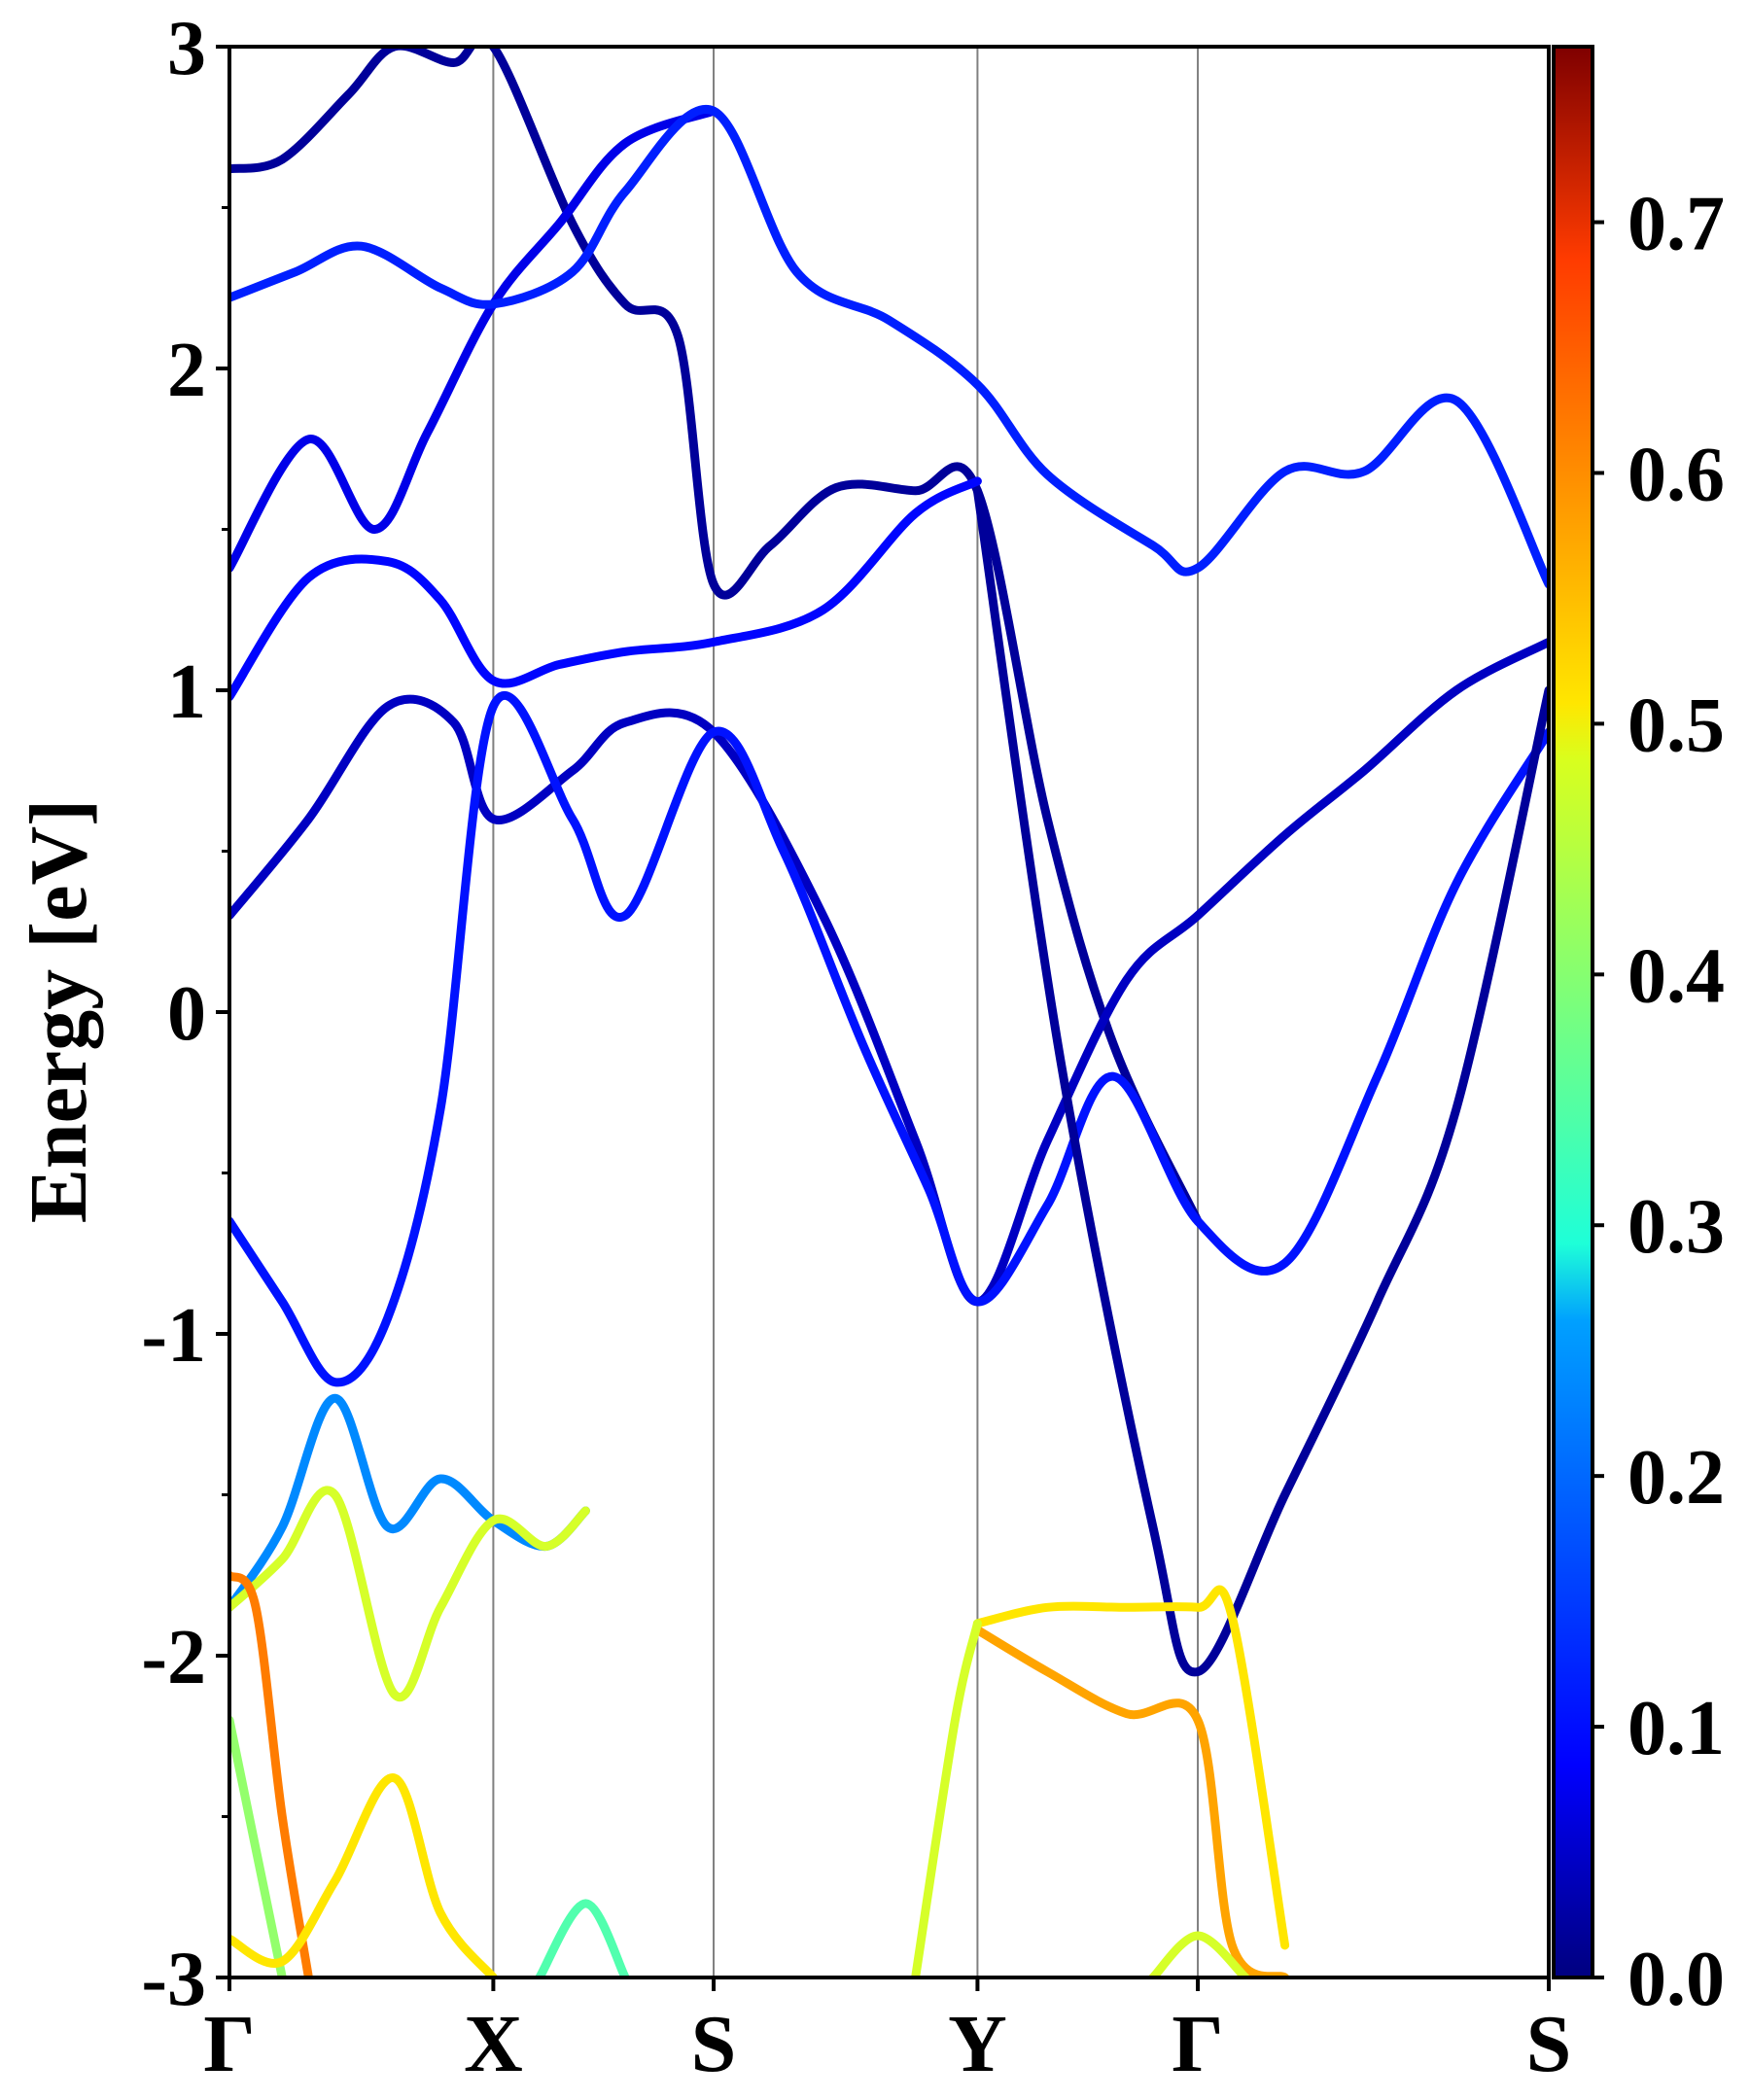 This screenshot has height=2100, width=1750. What do you see at coordinates (59, 1011) in the screenshot?
I see `y-axis-label: Energy [eV]` at bounding box center [59, 1011].